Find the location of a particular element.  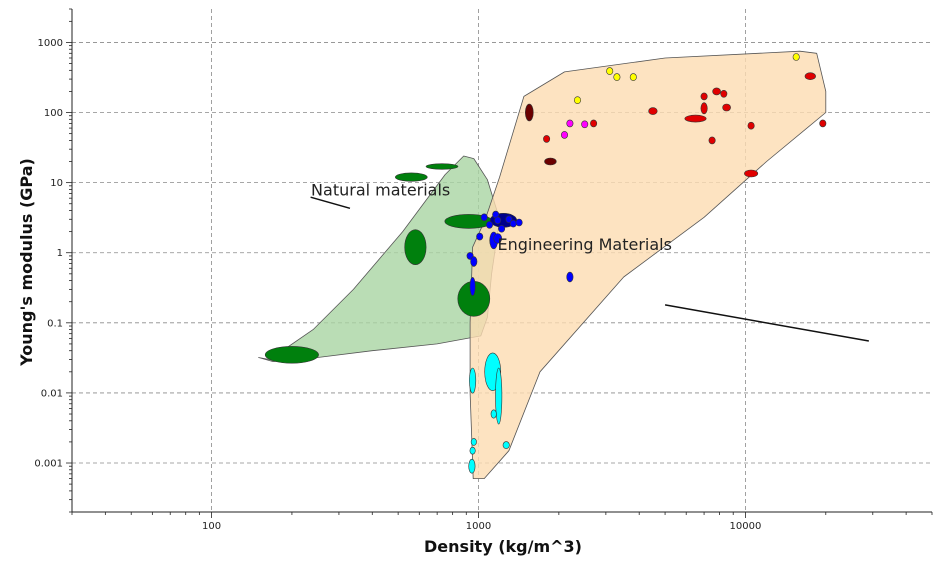

y-tick-label: 0.01 is located at coordinates (52, 393).